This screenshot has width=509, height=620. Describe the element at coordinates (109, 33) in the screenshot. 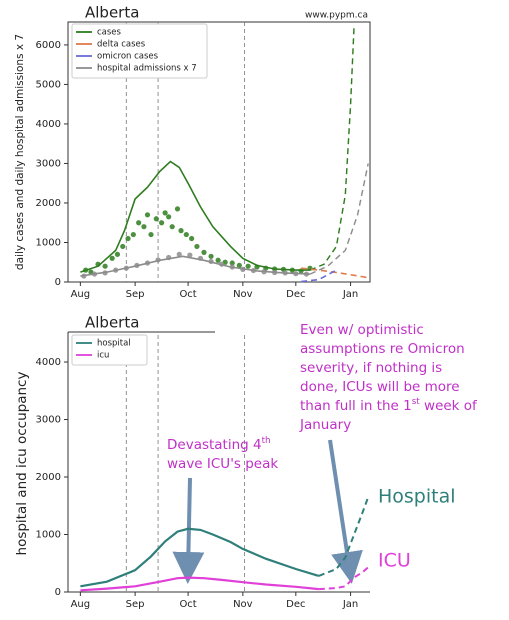

I see `legend-label: cases` at that location.